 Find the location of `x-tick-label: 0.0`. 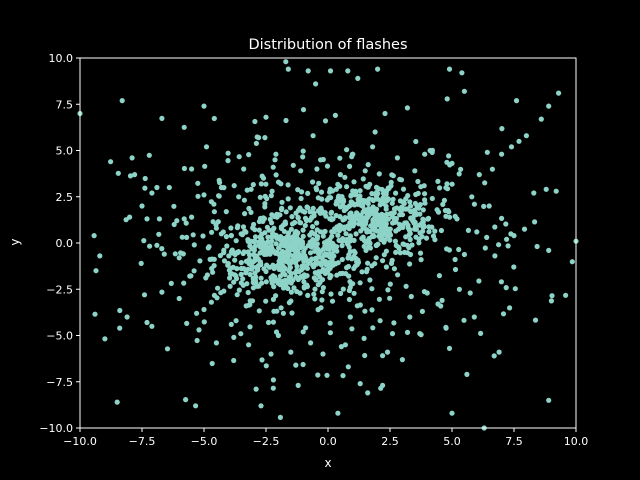

x-tick-label: 0.0 is located at coordinates (328, 441).